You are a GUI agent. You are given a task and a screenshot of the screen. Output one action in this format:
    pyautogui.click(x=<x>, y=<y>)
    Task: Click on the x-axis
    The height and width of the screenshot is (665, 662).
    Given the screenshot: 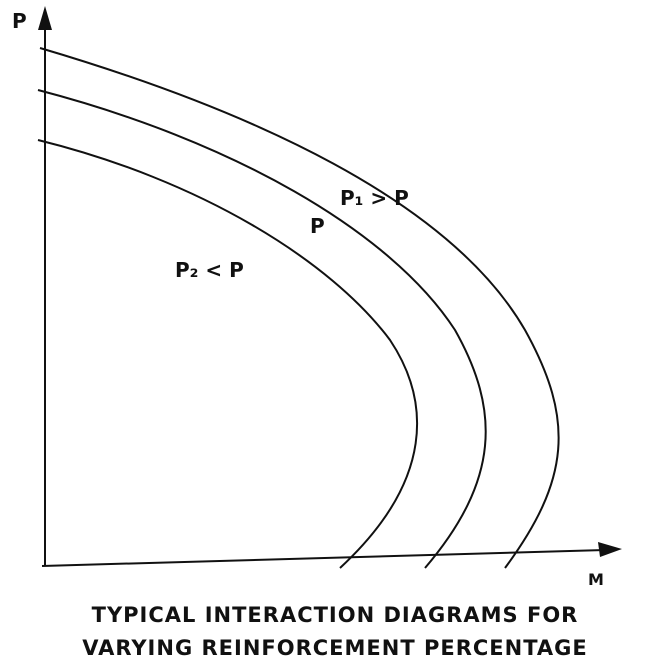 What is the action you would take?
    pyautogui.click(x=323, y=558)
    